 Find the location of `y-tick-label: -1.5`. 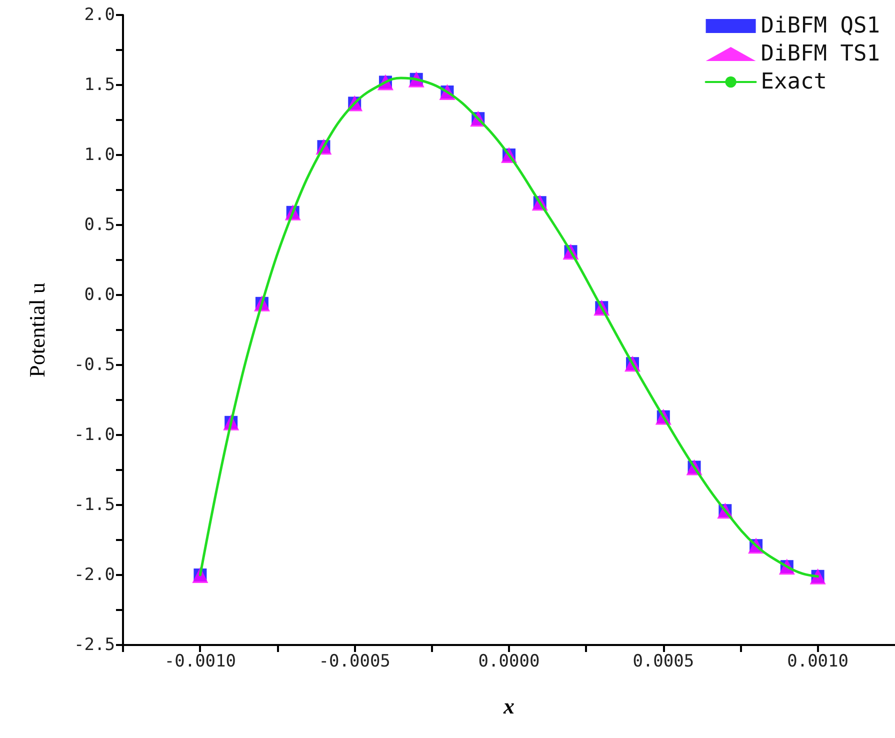

y-tick-label: -1.5 is located at coordinates (94, 505).